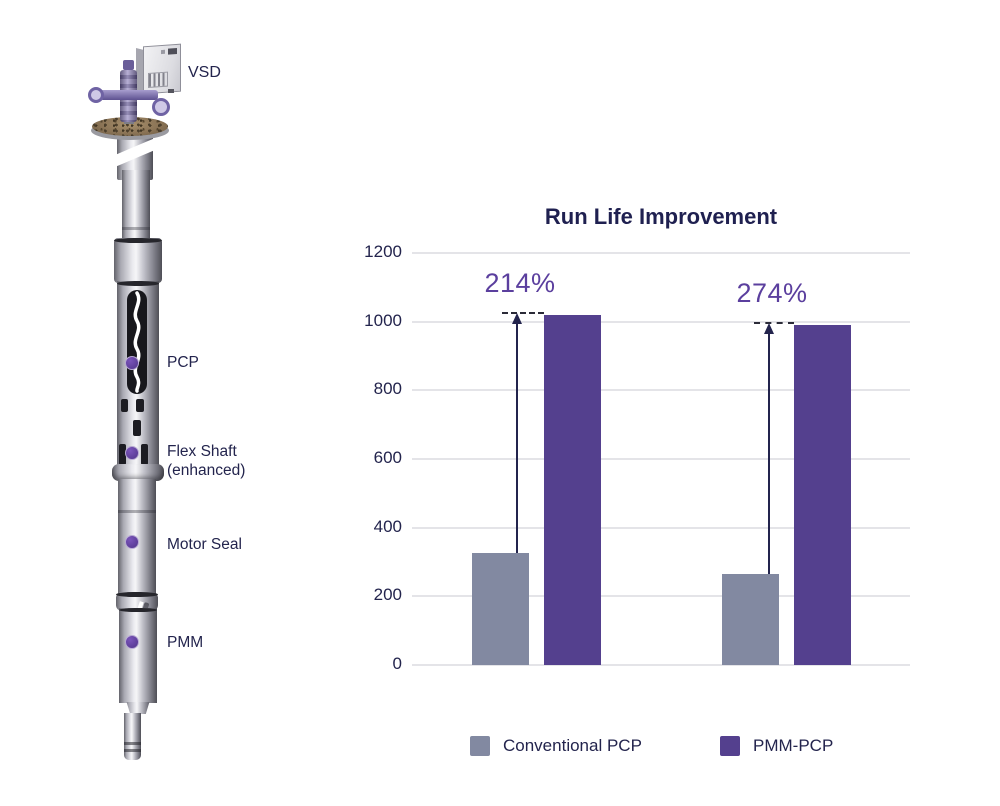  I want to click on pcp-marker-dot-icon, so click(132, 363).